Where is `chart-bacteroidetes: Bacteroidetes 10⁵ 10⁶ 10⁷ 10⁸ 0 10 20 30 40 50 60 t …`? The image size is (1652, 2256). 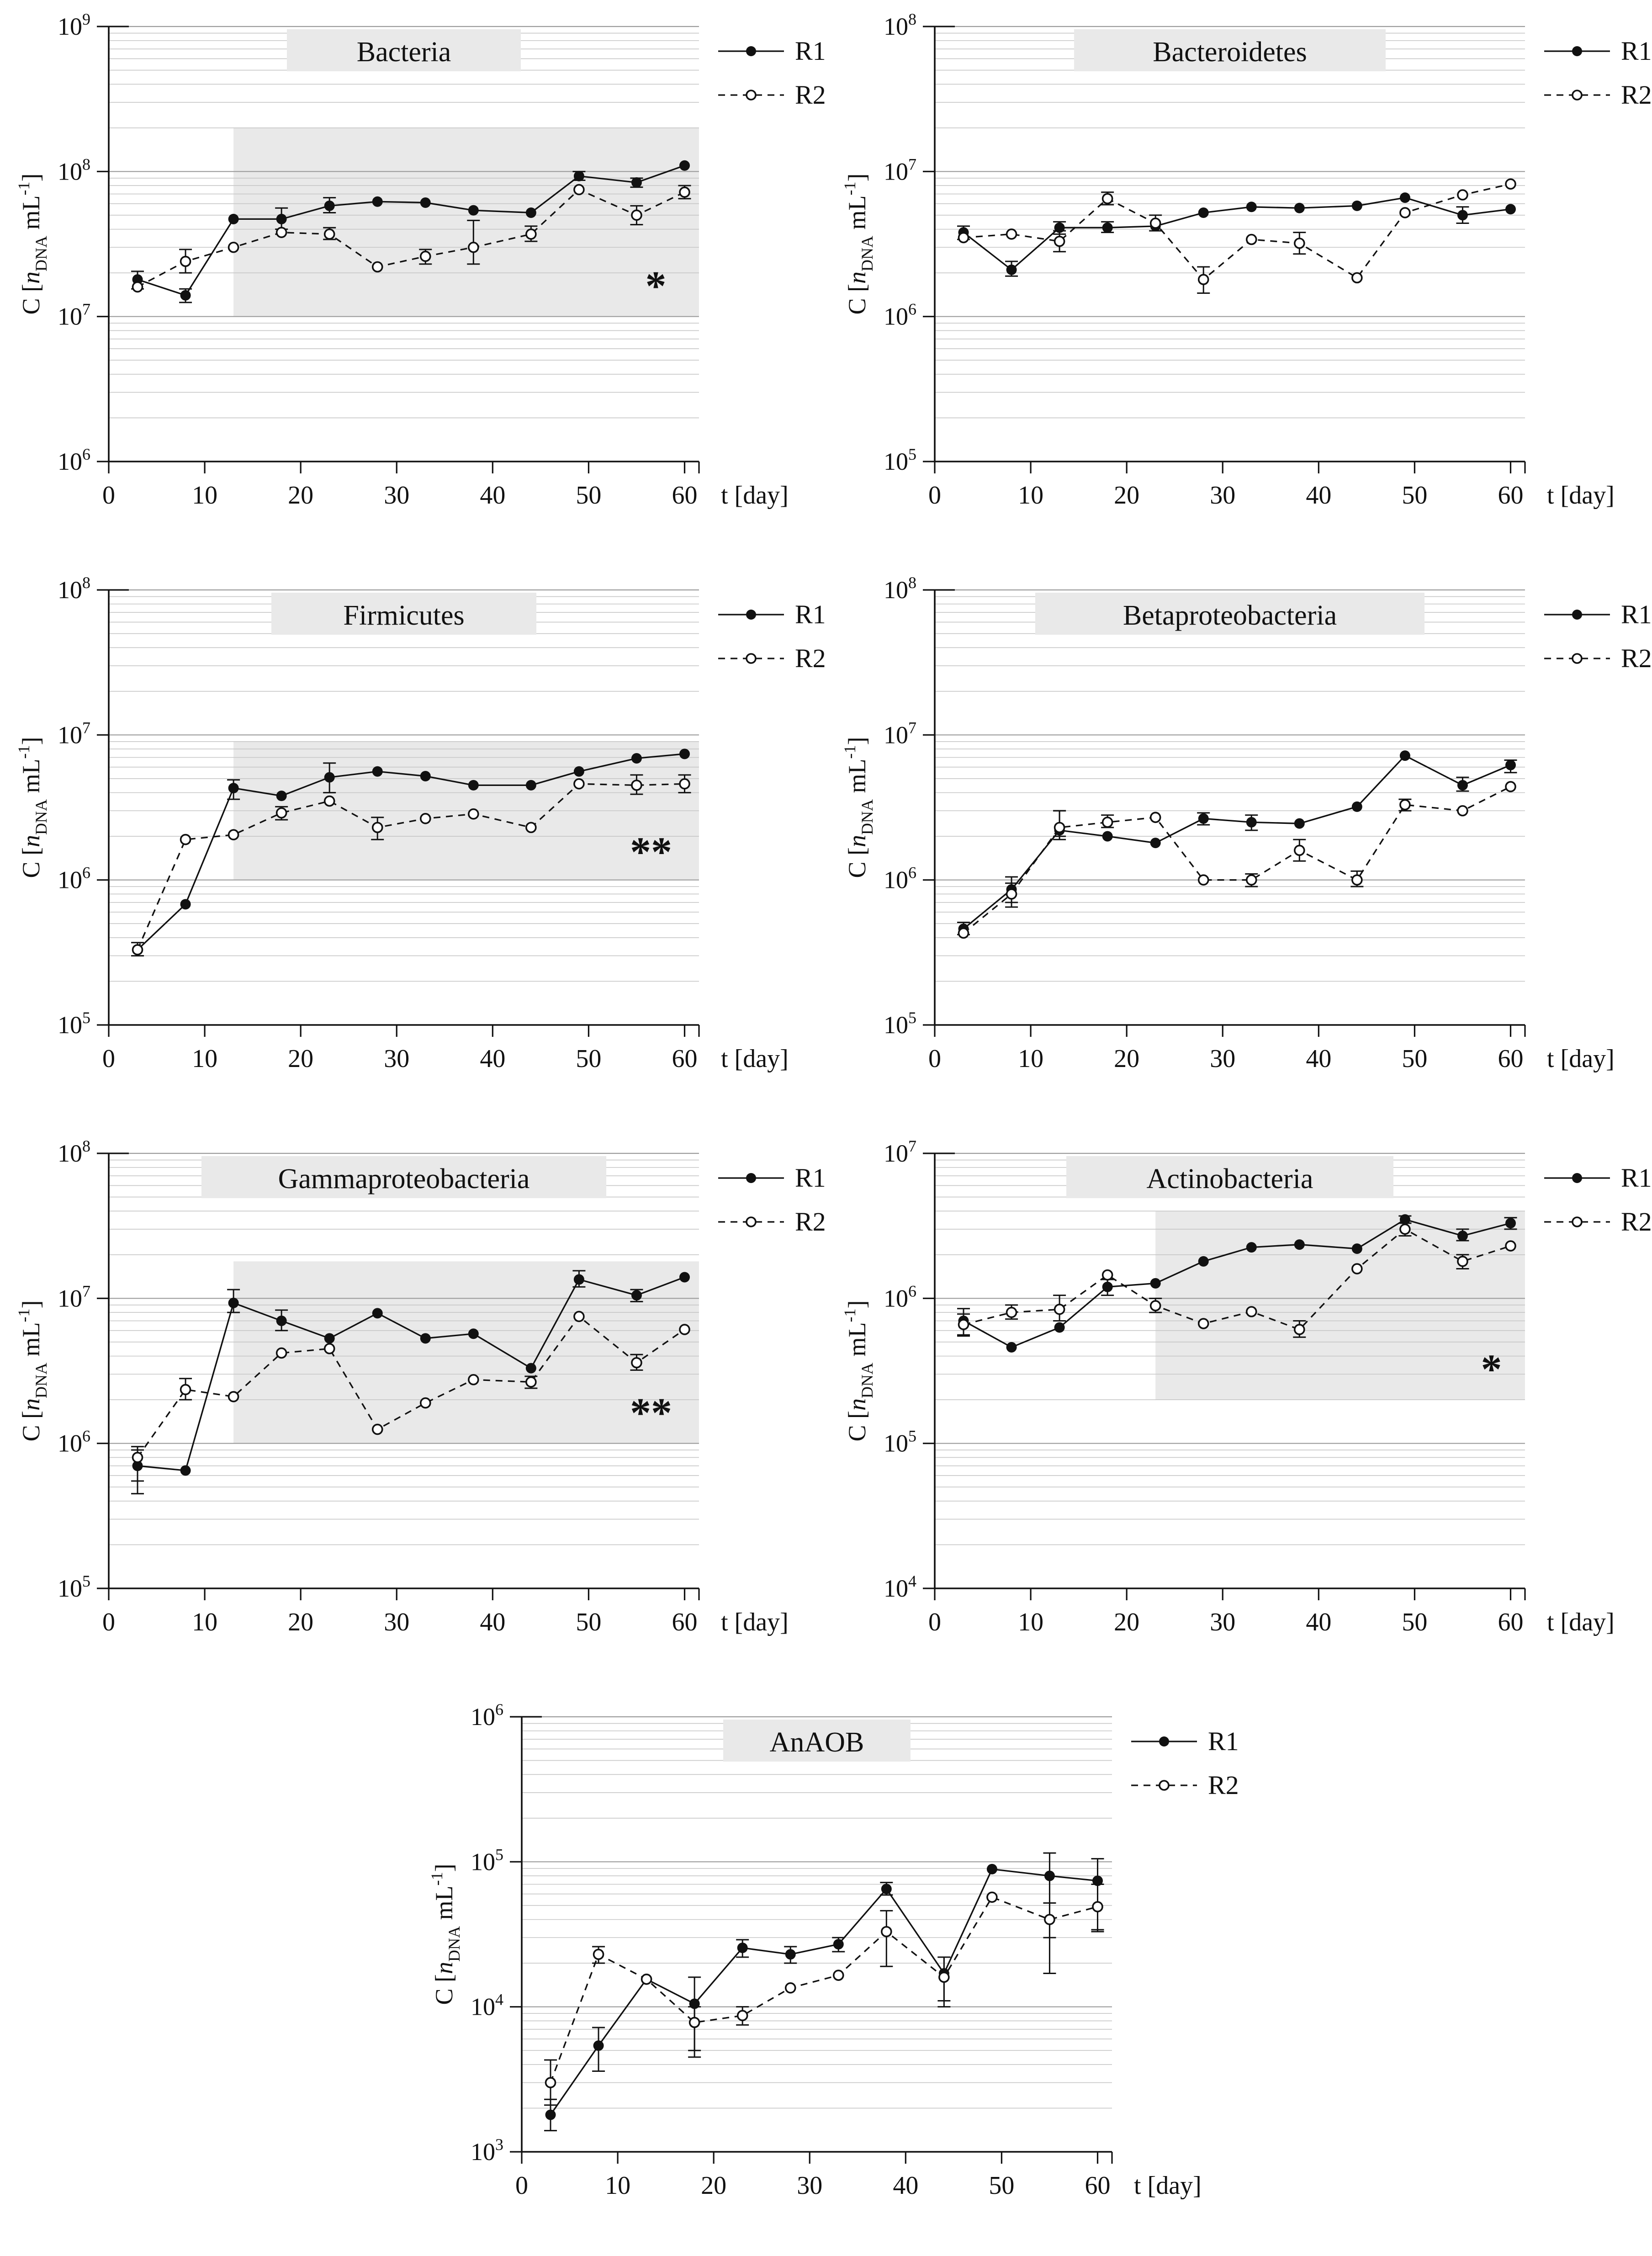 chart-bacteroidetes: Bacteroidetes 10⁵ 10⁶ 10⁷ 10⁸ 0 10 20 30 40 50 60 t … is located at coordinates (1239, 281).